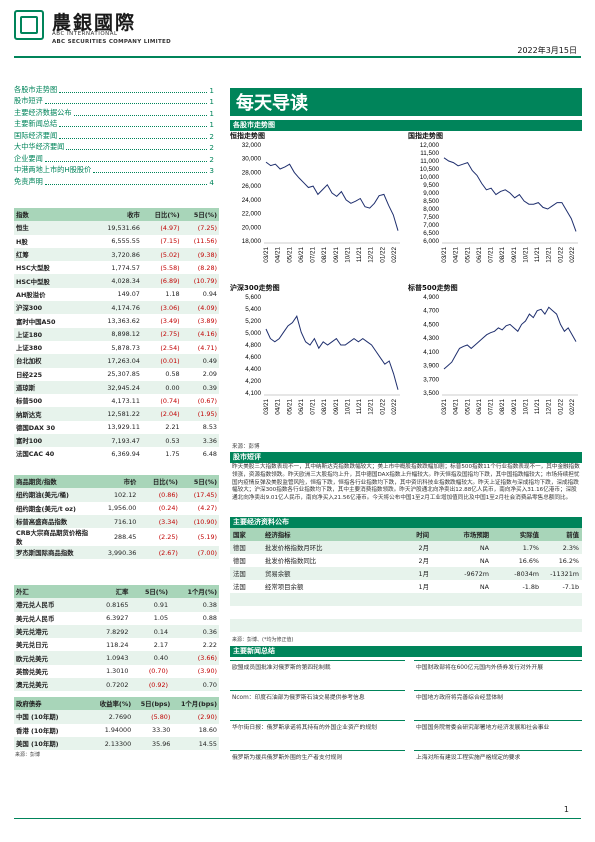  What do you see at coordinates (114, 181) in the screenshot?
I see `toc-item: 免责声明 4` at bounding box center [114, 181].